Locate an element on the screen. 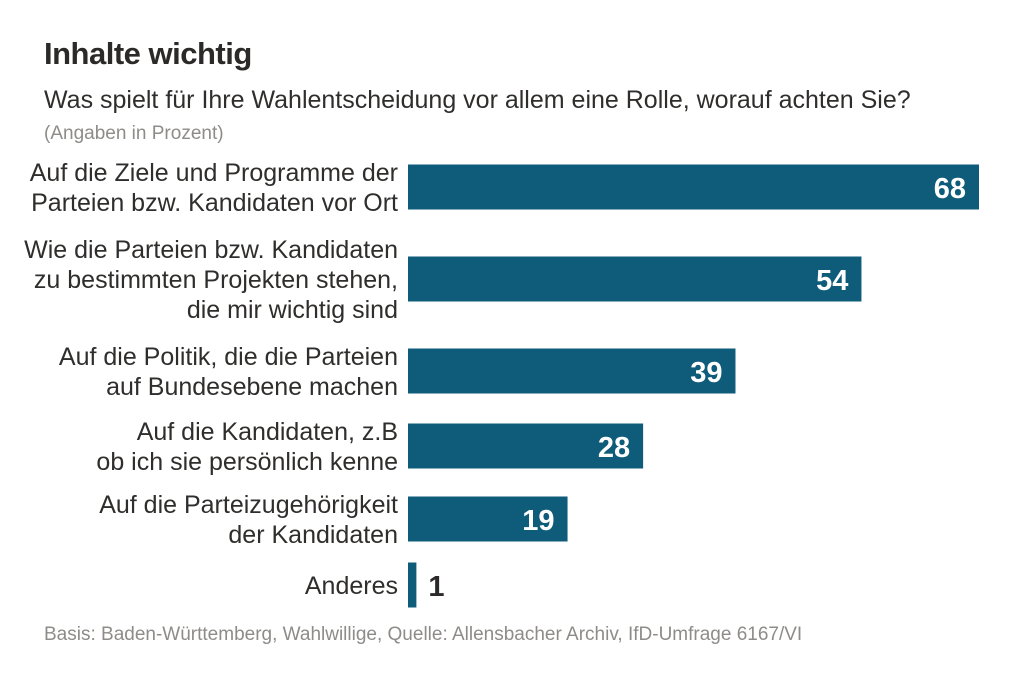  unit-note: (Angaben in Prozent) is located at coordinates (134, 133).